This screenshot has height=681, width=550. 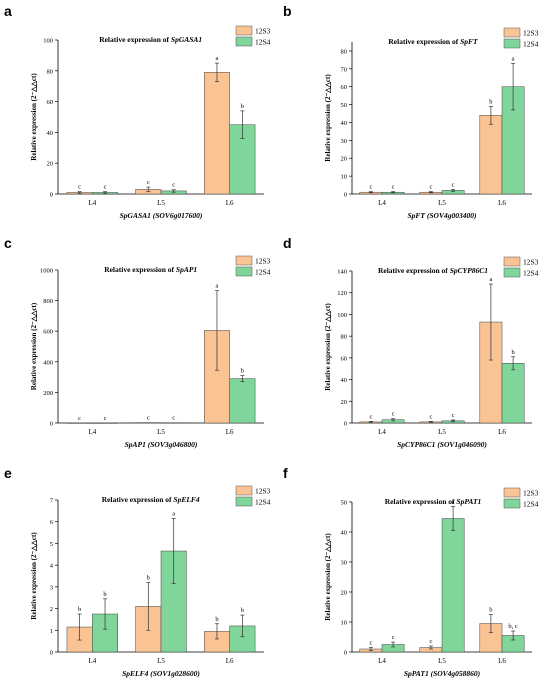 What do you see at coordinates (48, 301) in the screenshot?
I see `y-tick-label: 800` at bounding box center [48, 301].